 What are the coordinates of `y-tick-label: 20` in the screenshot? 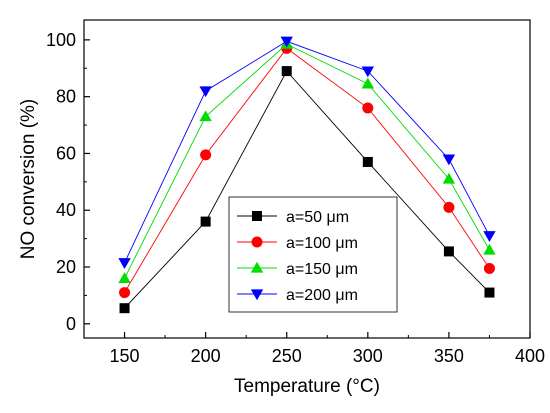 It's located at (66, 267).